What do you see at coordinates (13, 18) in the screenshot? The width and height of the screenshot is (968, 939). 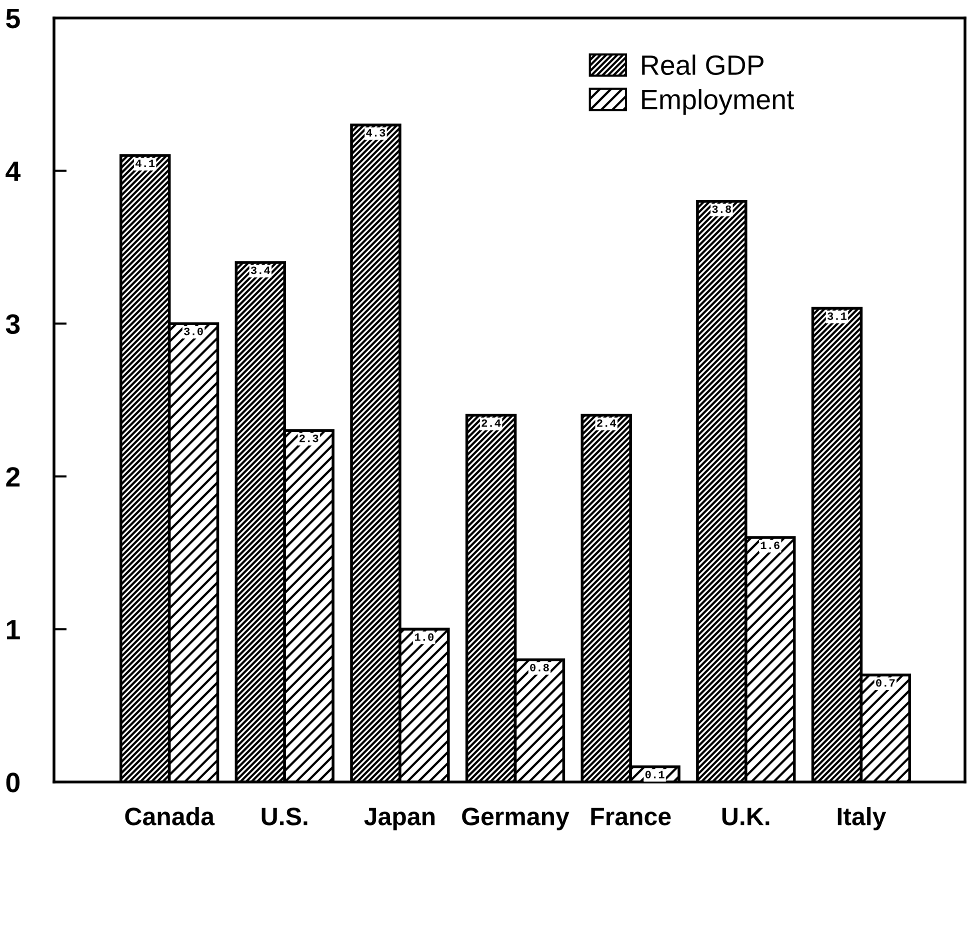 I see `y-tick-label: 5` at bounding box center [13, 18].